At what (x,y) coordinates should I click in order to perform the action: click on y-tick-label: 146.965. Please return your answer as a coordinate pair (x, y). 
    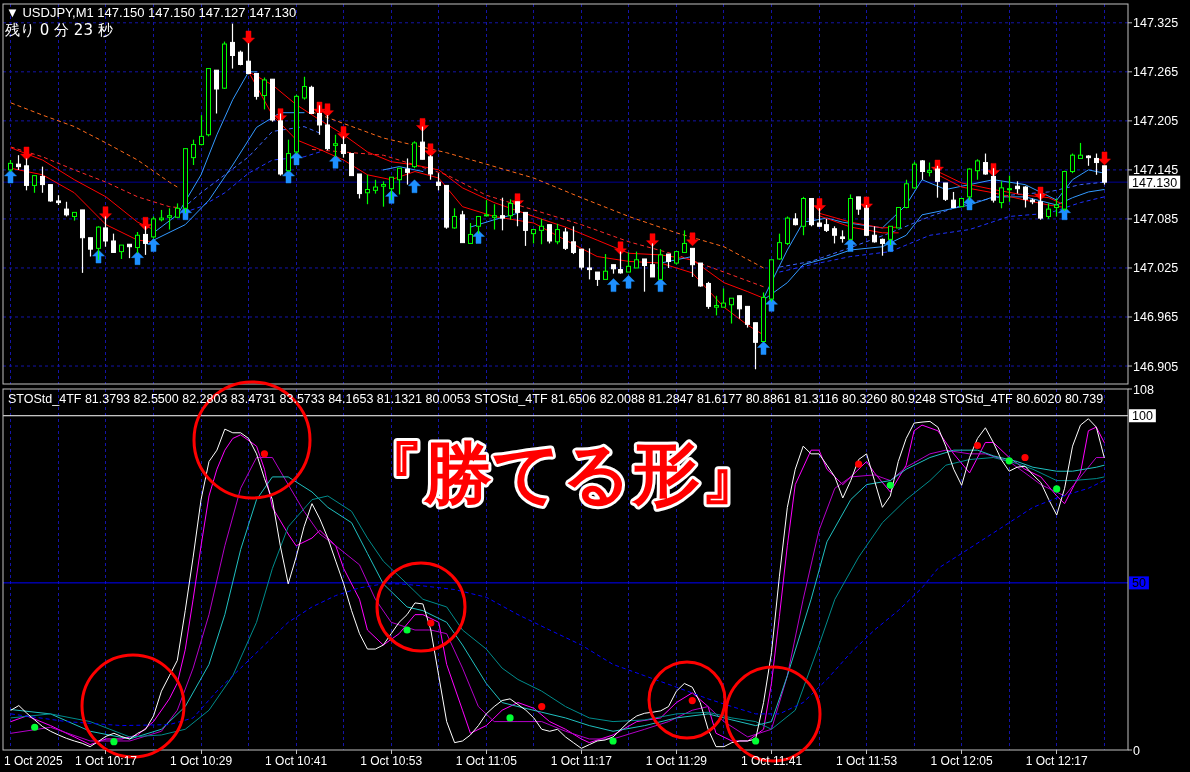
    Looking at the image, I should click on (1156, 317).